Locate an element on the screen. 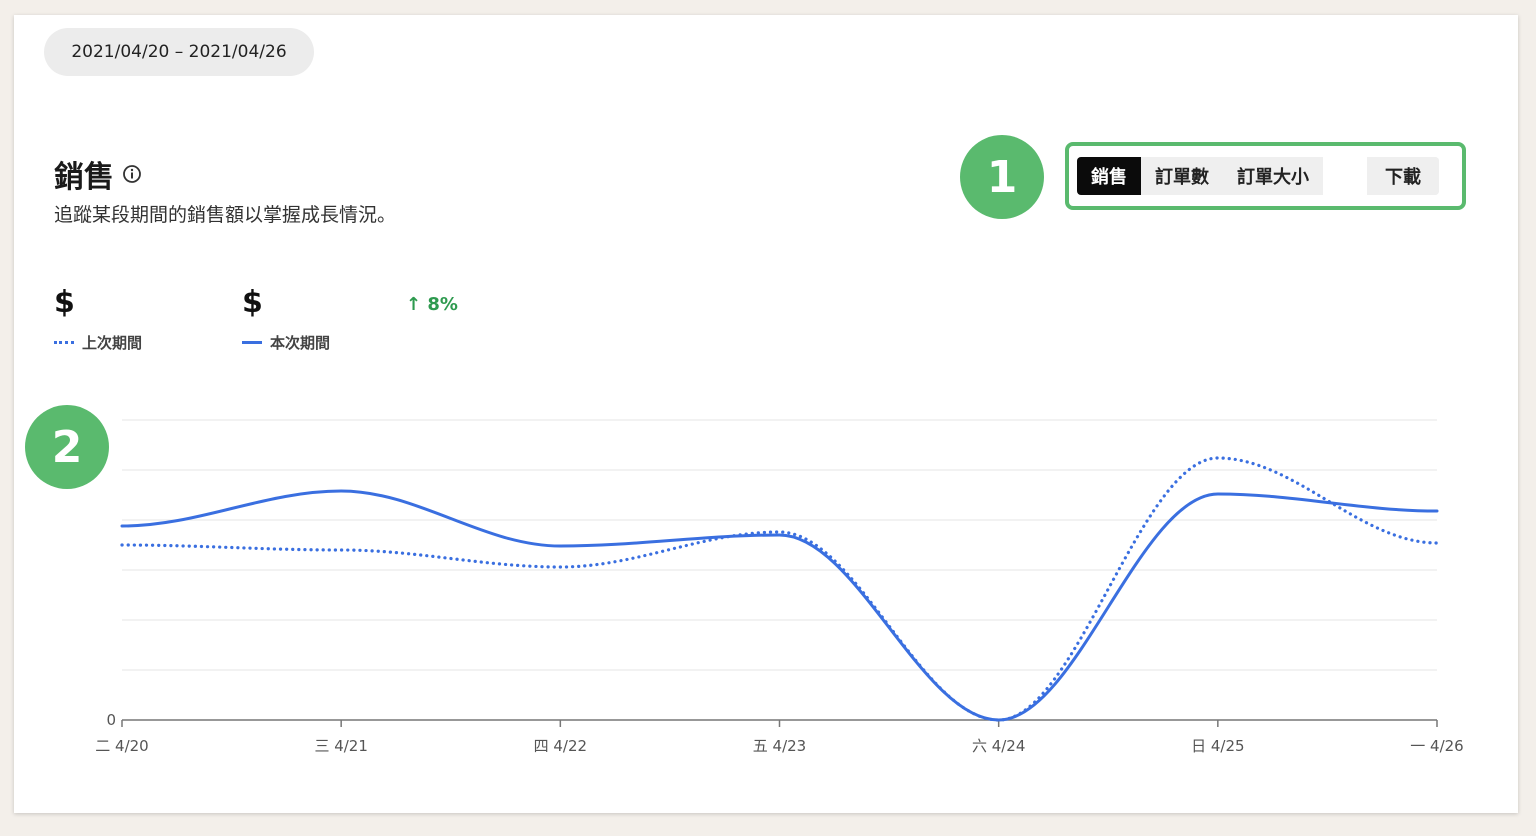  step-badge-1: 1 is located at coordinates (1002, 177).